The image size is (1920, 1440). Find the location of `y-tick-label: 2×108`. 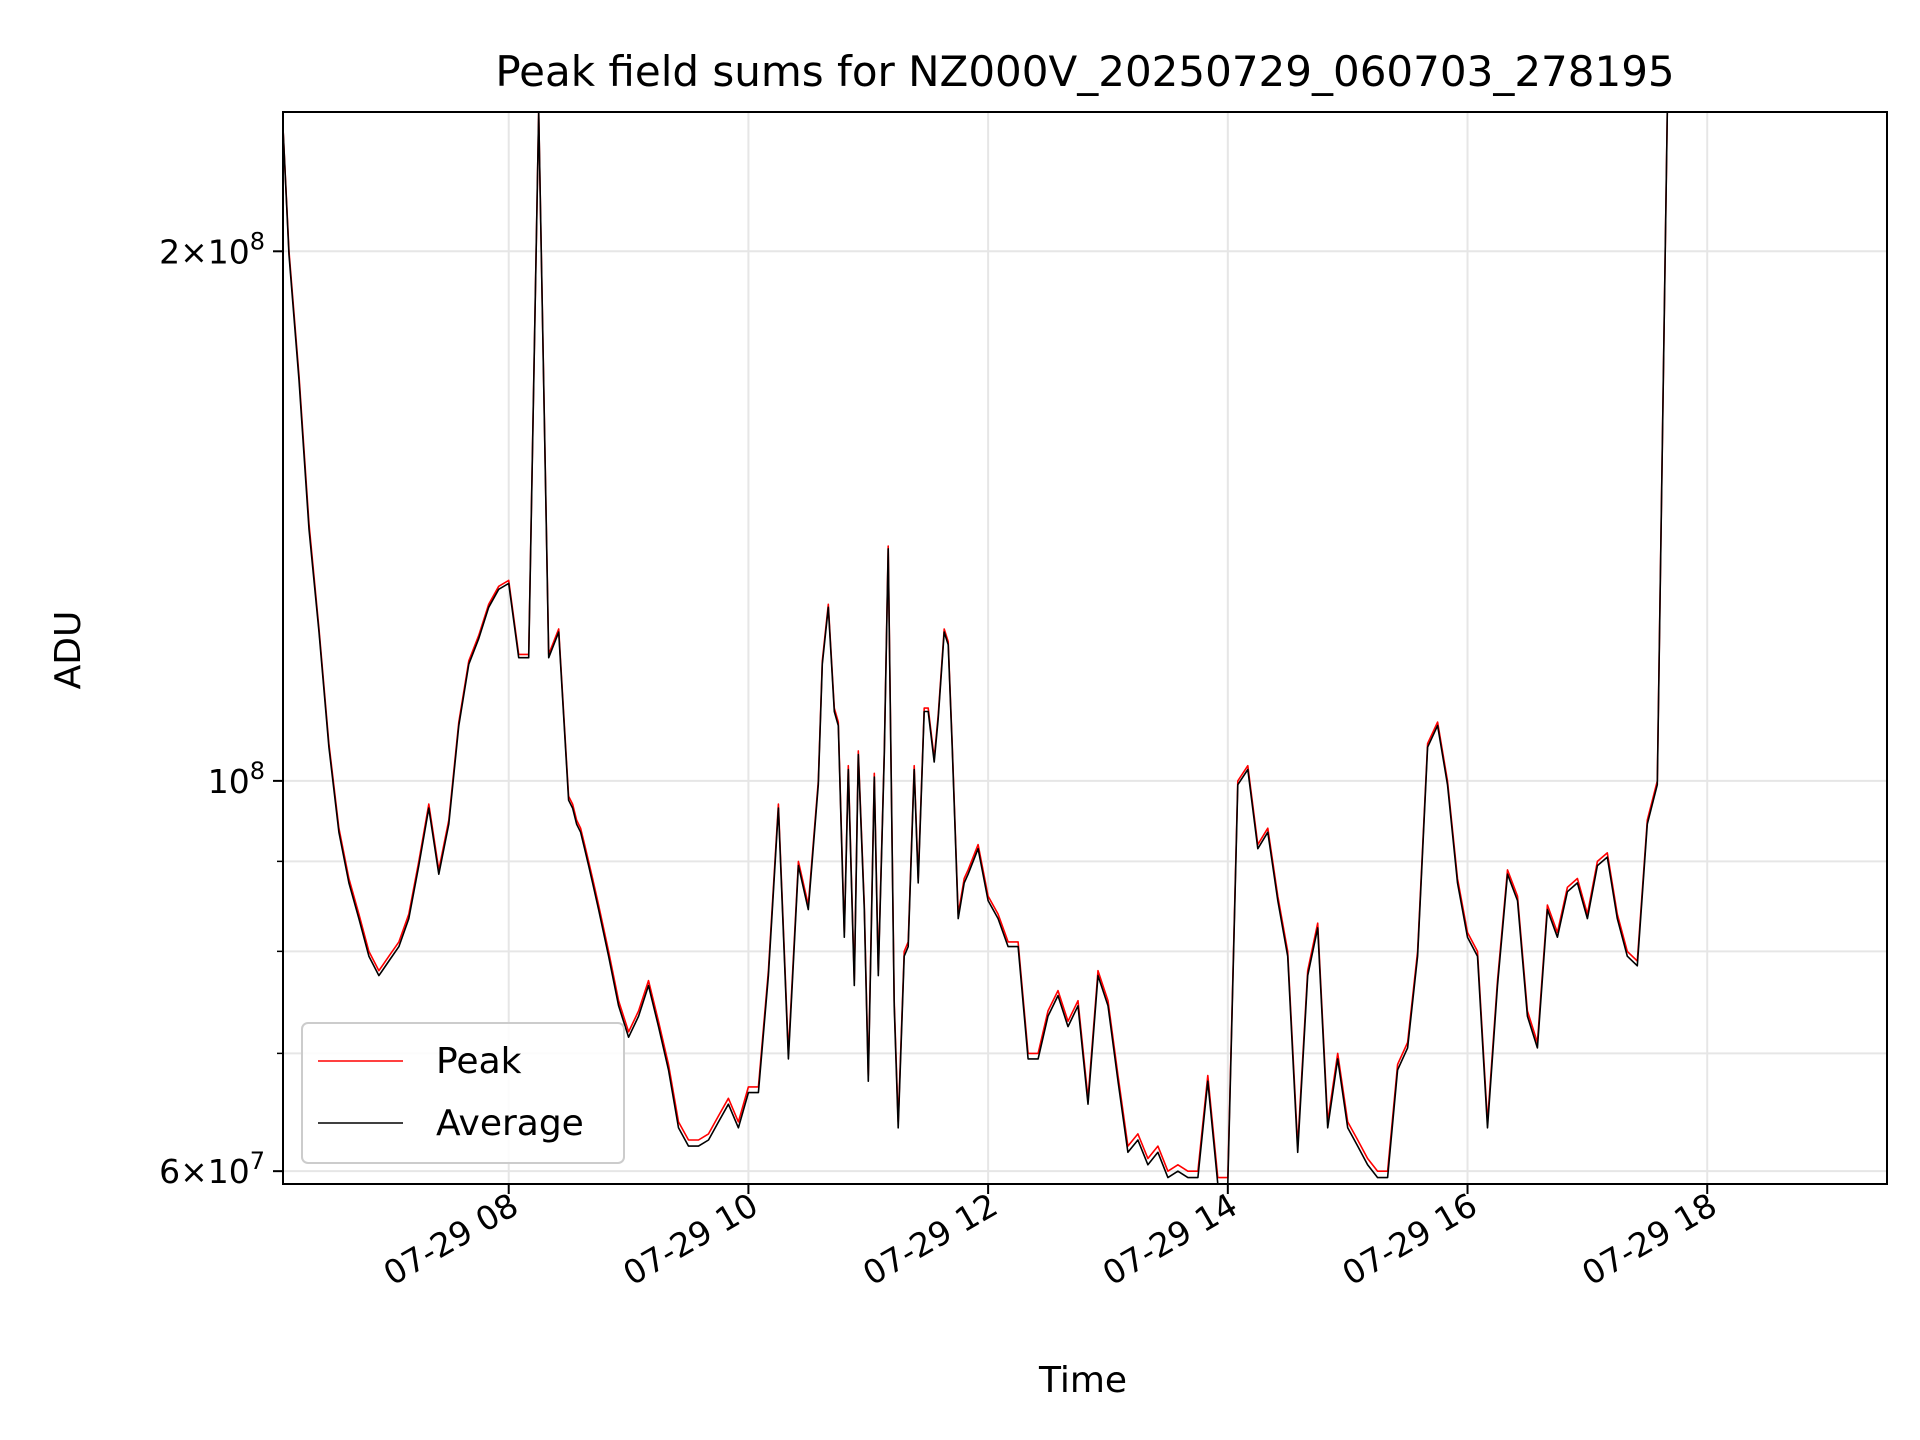

y-tick-label: 2×108 is located at coordinates (212, 249).